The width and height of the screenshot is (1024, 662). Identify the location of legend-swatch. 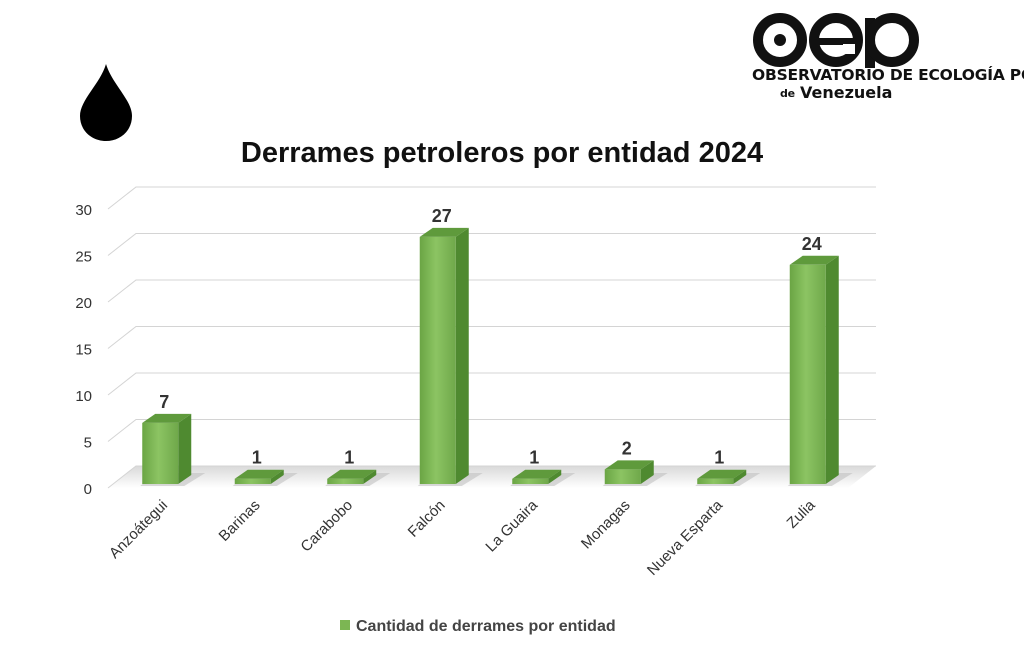
(345, 625).